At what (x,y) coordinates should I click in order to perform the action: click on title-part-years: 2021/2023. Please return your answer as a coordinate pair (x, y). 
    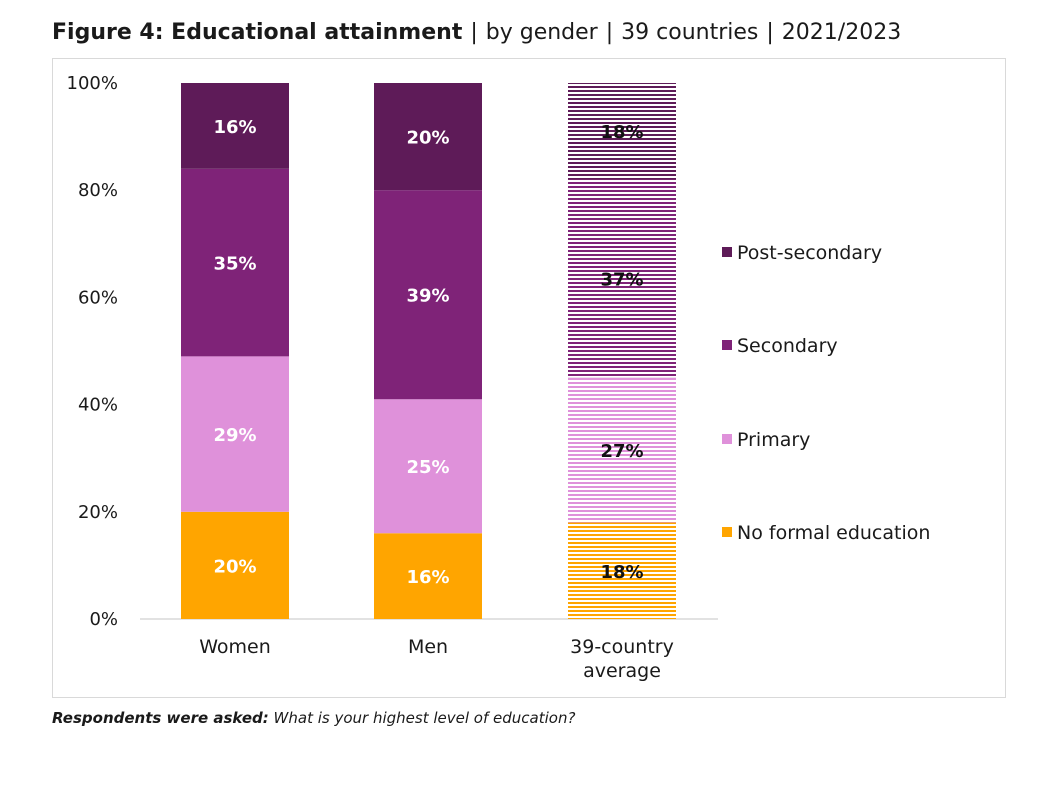
    Looking at the image, I should click on (841, 32).